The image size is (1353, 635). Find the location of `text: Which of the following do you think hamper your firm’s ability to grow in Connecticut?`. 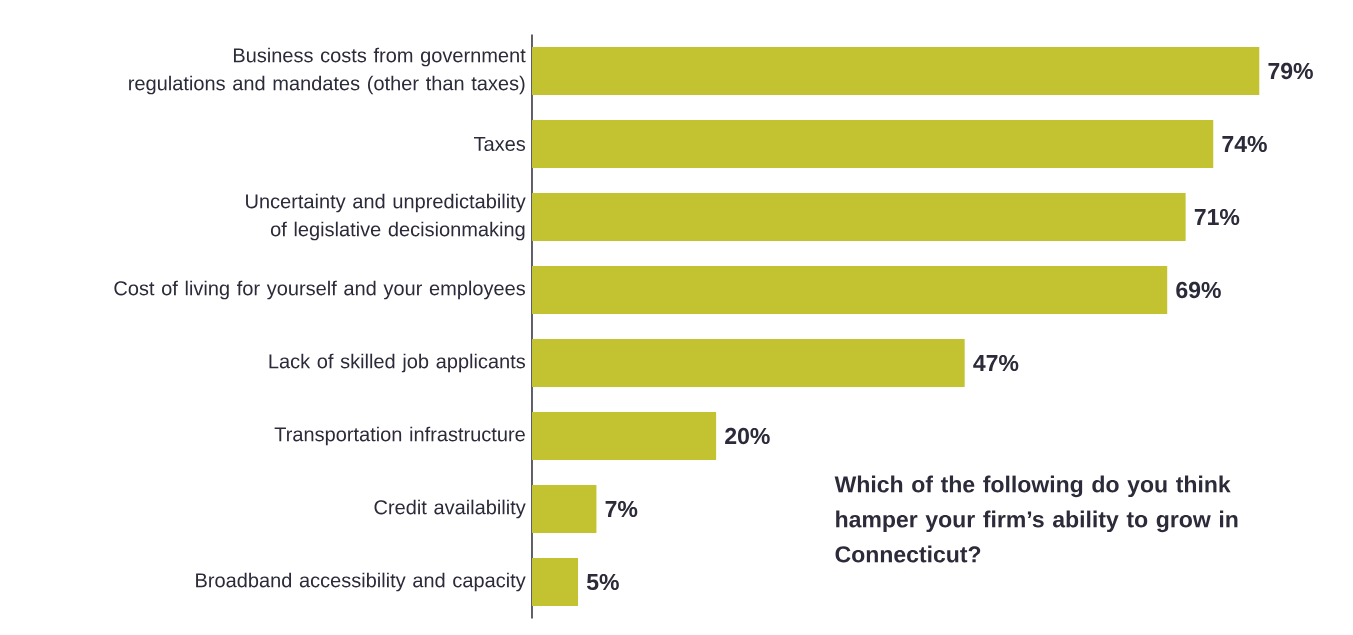

text: Which of the following do you think hamper your firm’s ability to grow in Connecticut? is located at coordinates (1036, 519).